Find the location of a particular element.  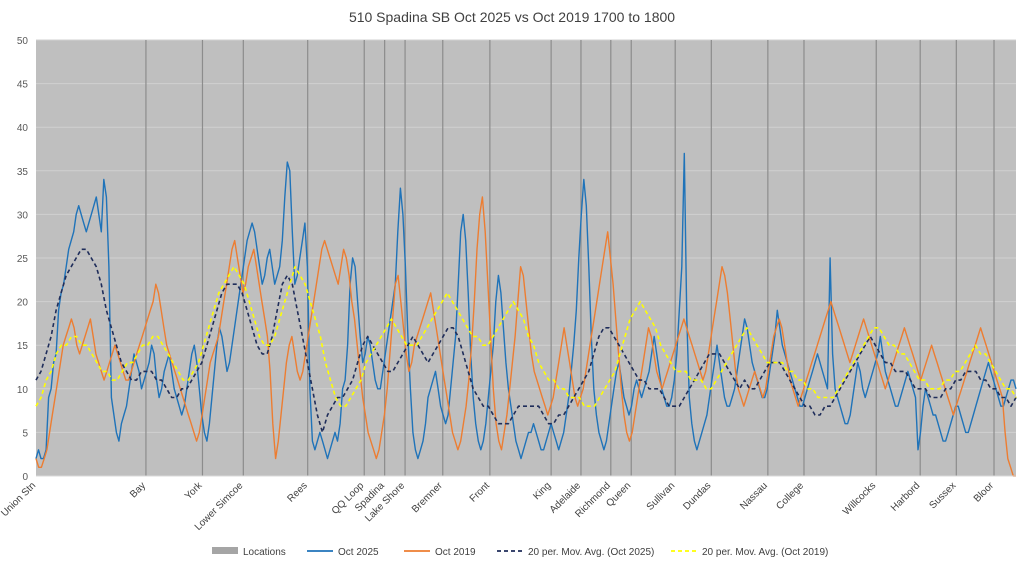

y-tick-label: 10 is located at coordinates (23, 390).